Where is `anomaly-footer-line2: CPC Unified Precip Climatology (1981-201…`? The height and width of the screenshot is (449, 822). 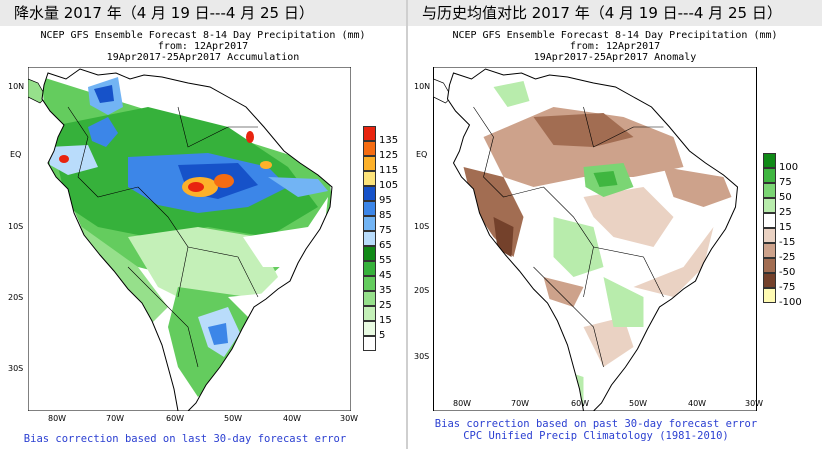 anomaly-footer-line2: CPC Unified Precip Climatology (1981-201… is located at coordinates (596, 436).